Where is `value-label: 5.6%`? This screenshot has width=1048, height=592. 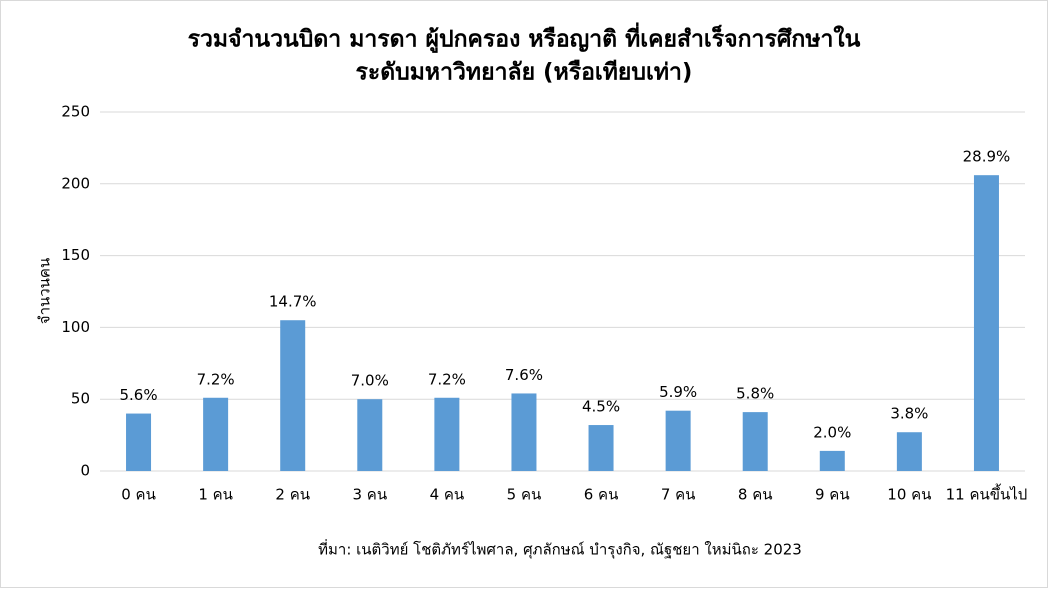 value-label: 5.6% is located at coordinates (138, 395).